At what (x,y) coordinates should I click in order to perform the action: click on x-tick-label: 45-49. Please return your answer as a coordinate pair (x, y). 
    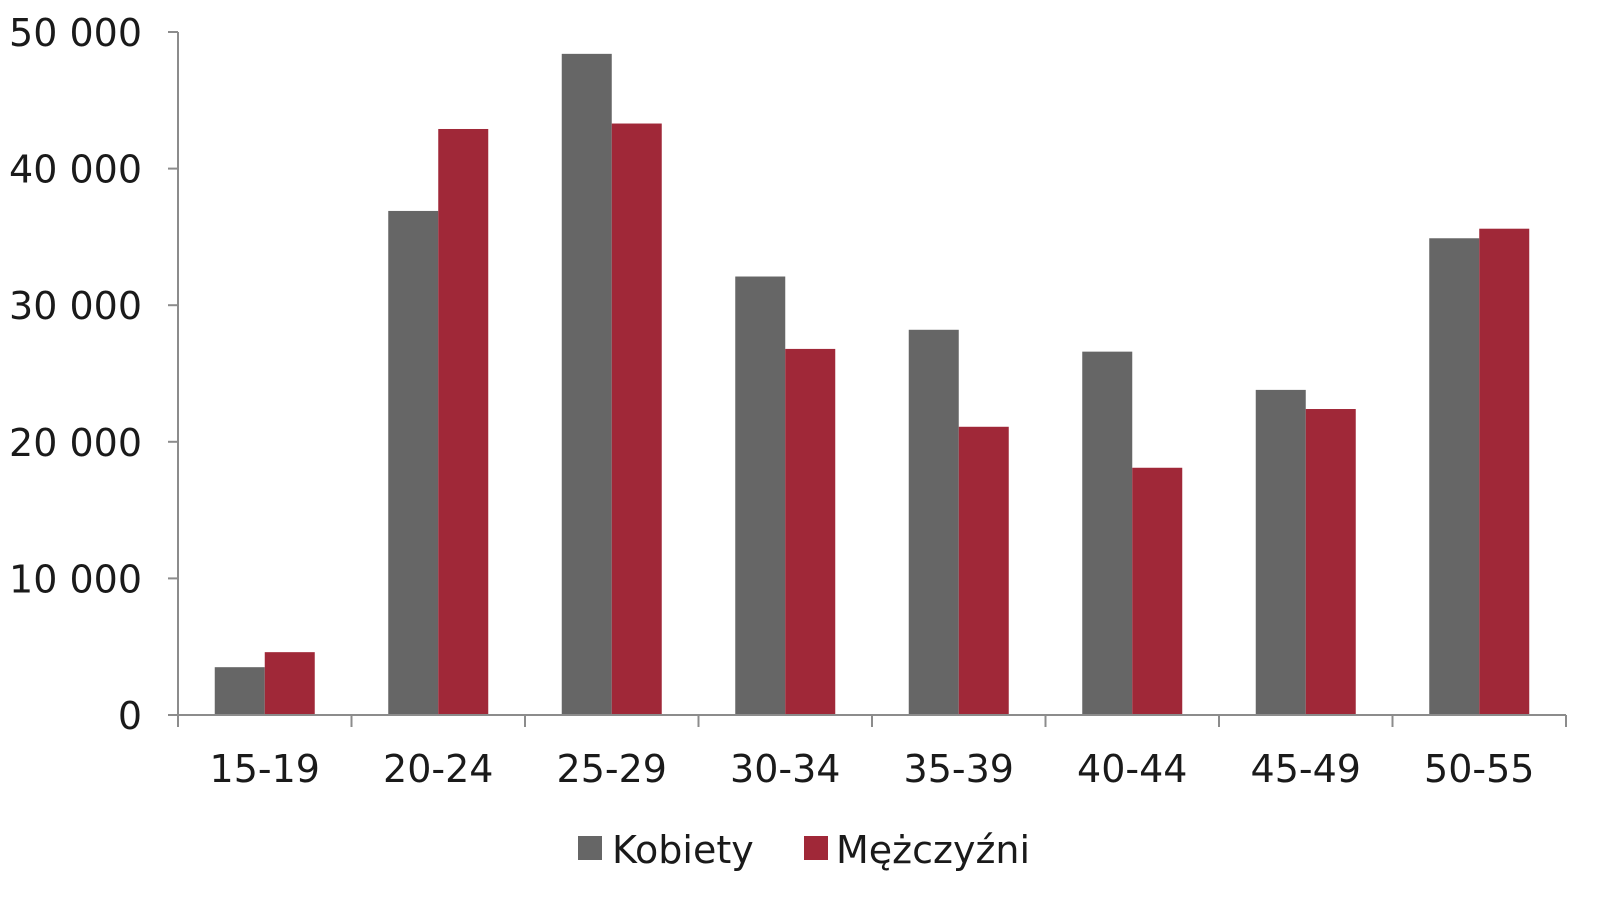
    Looking at the image, I should click on (1306, 769).